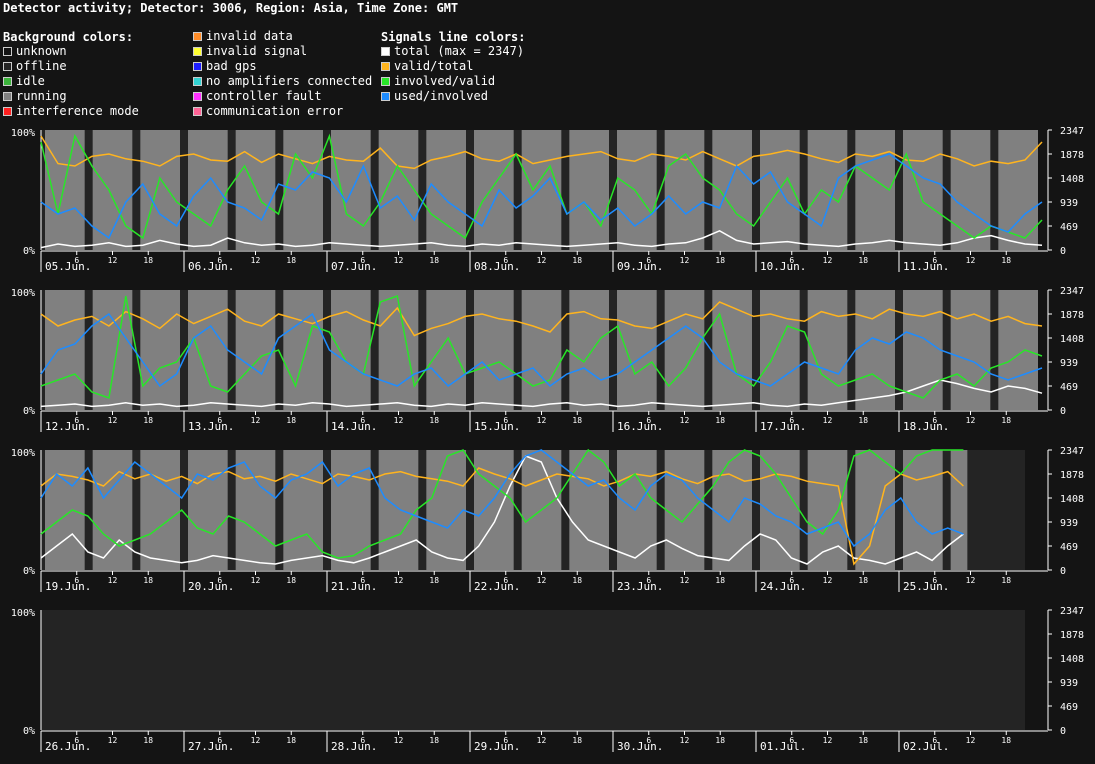 This screenshot has width=1095, height=764. Describe the element at coordinates (211, 266) in the screenshot. I see `day-label: 06.Jun.` at that location.